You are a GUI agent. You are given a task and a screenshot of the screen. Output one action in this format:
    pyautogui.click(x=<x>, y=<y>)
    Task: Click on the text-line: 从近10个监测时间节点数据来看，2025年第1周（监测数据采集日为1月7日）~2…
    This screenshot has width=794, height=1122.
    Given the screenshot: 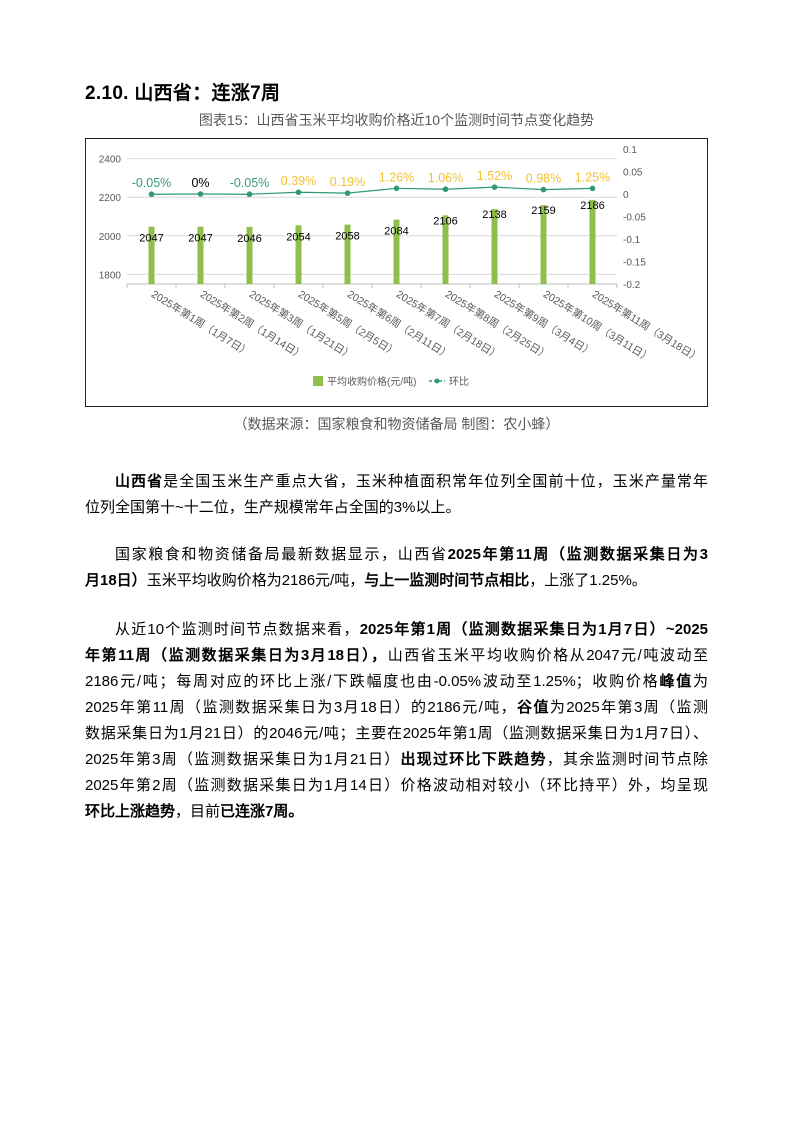 What is the action you would take?
    pyautogui.click(x=396, y=630)
    